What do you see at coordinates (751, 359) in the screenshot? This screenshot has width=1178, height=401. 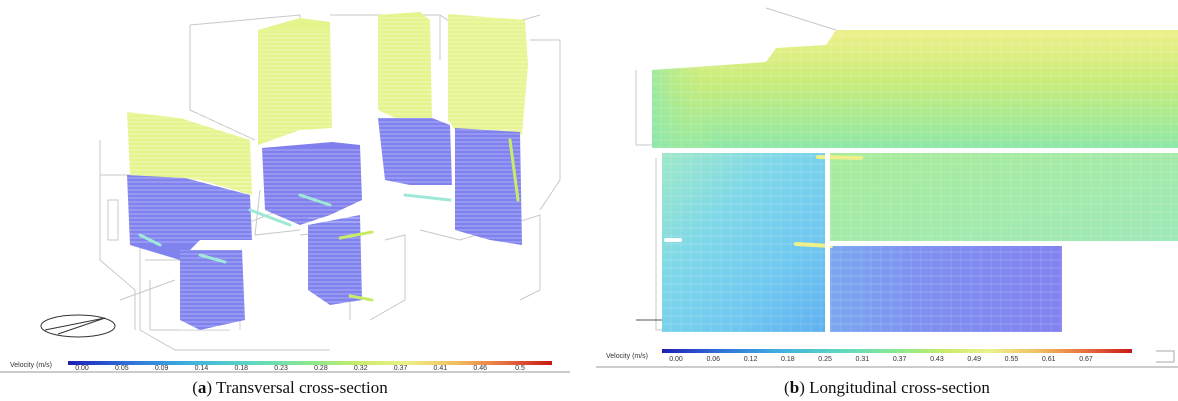 I see `colorbar-b-tick-2: 0.12` at bounding box center [751, 359].